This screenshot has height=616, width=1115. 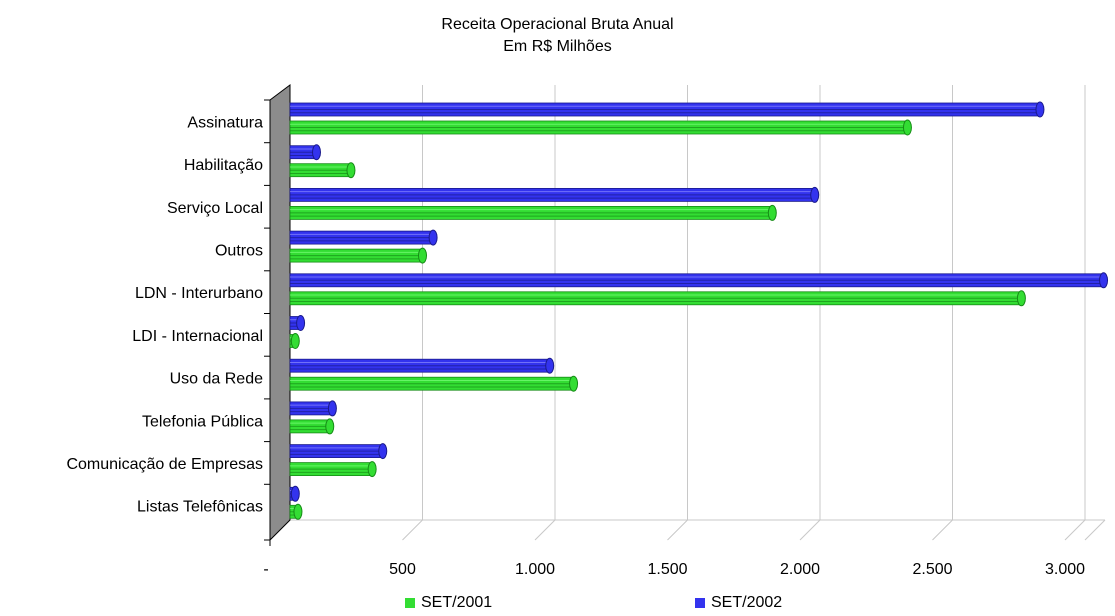 I want to click on x-tick-label: 2.500, so click(x=932, y=569).